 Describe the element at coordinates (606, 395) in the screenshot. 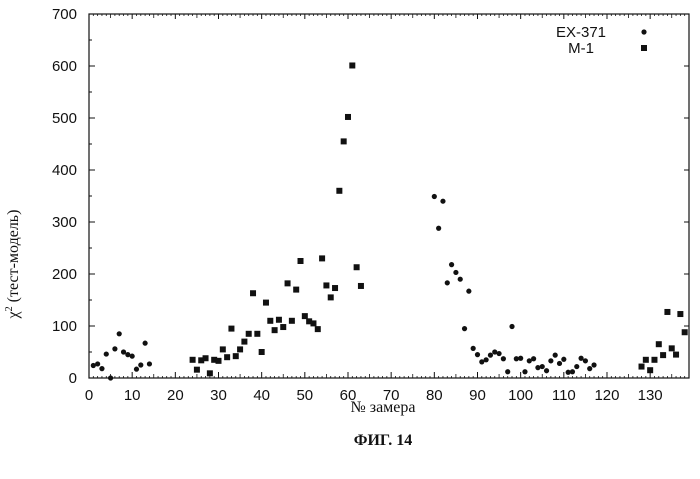

I see `x-tick-label: 120` at that location.